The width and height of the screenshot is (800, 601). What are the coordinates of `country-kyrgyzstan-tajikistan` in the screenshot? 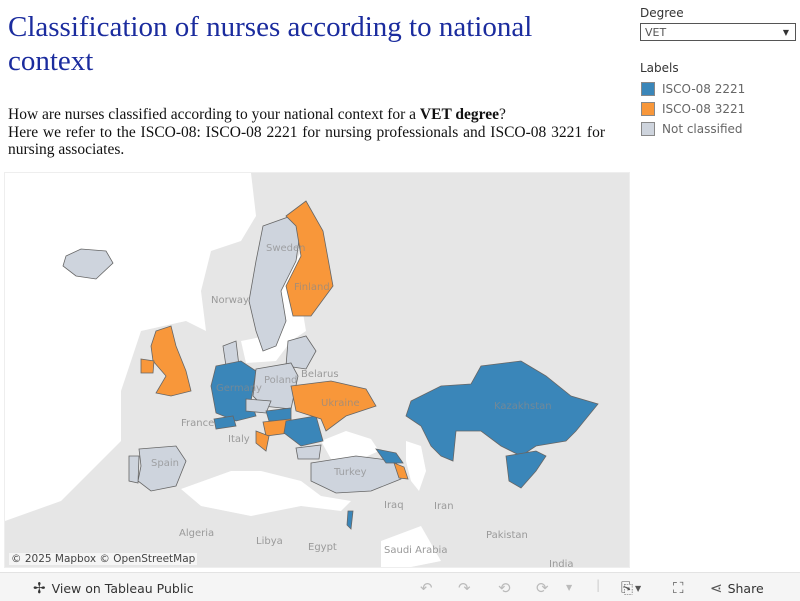 It's located at (526, 469).